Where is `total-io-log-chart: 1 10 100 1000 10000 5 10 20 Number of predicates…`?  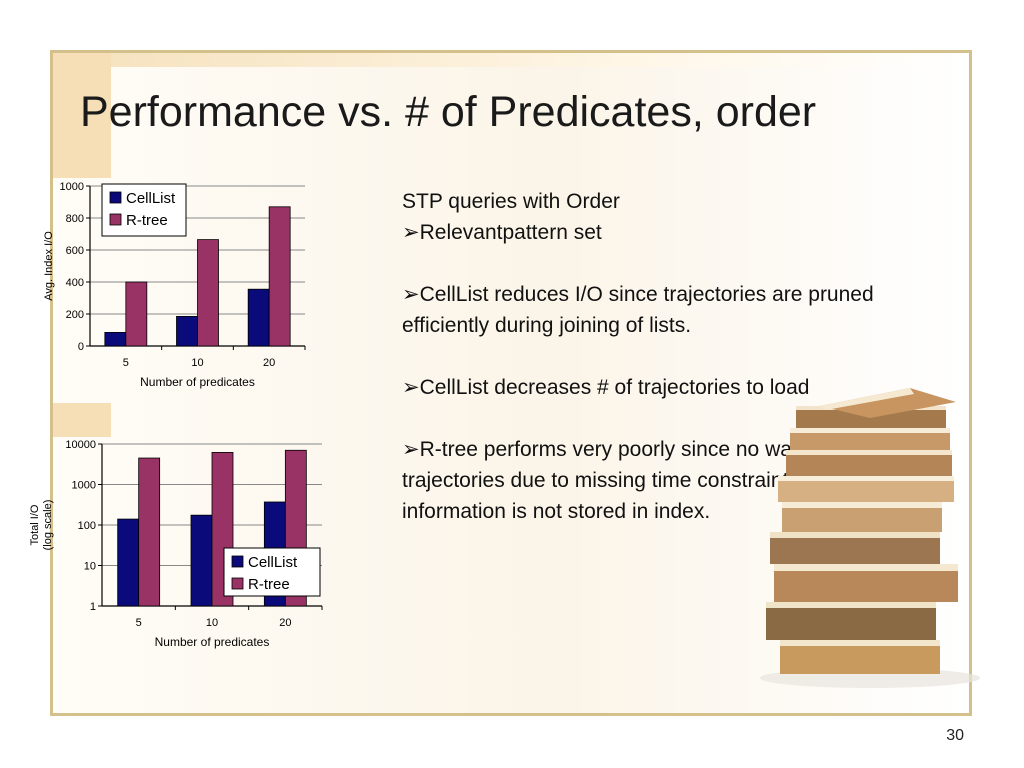 total-io-log-chart: 1 10 100 1000 10000 5 10 20 Number of predicates… is located at coordinates (176, 544).